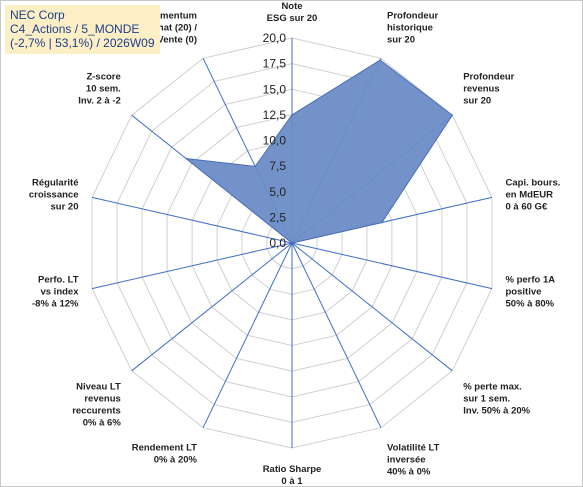 This screenshot has width=583, height=487. I want to click on axis-label: Profondeur revenus sur 20, so click(488, 89).